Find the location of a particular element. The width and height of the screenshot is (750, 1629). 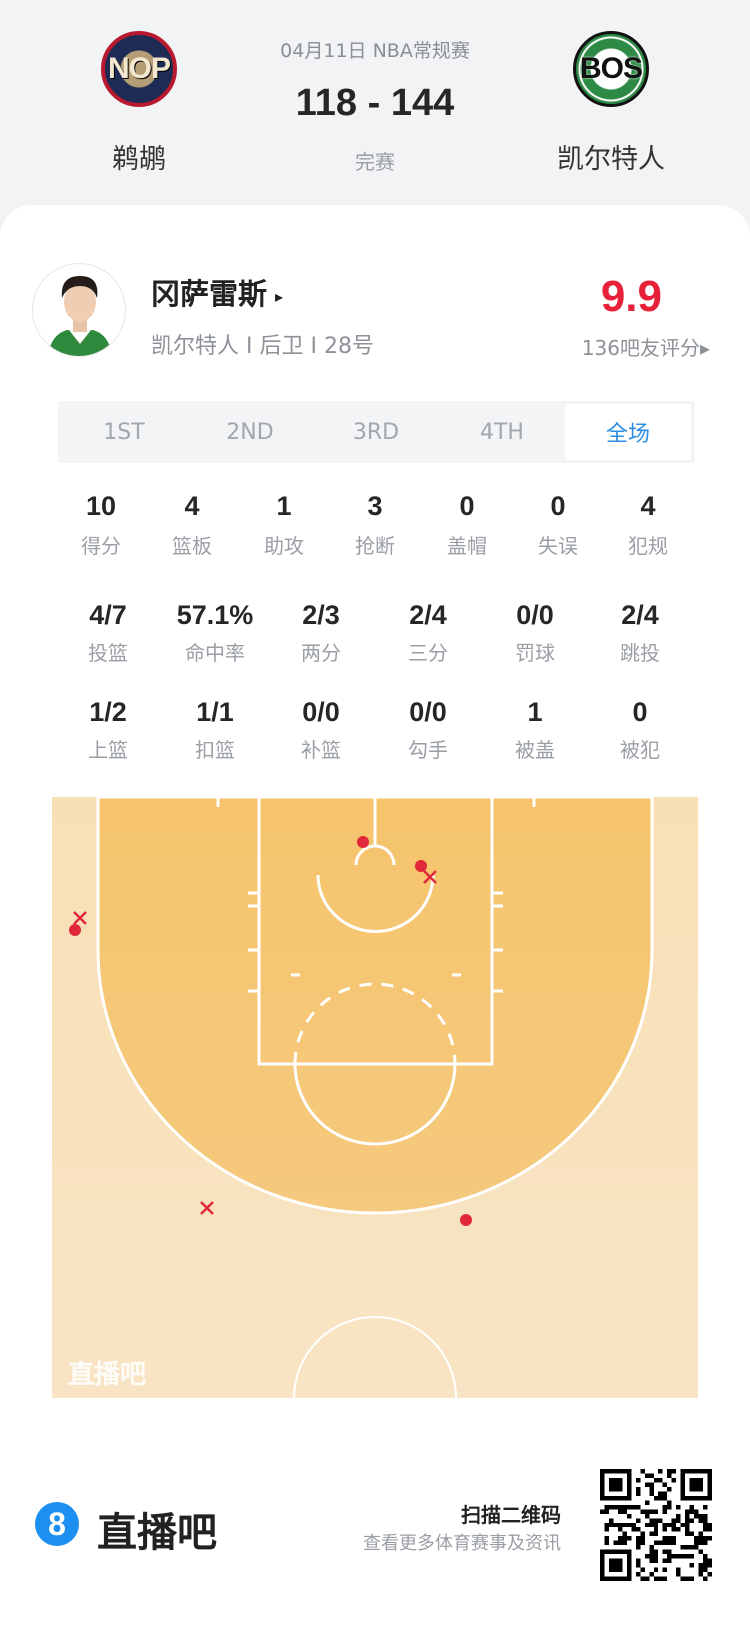

stat-label: 补篮 is located at coordinates (321, 750).